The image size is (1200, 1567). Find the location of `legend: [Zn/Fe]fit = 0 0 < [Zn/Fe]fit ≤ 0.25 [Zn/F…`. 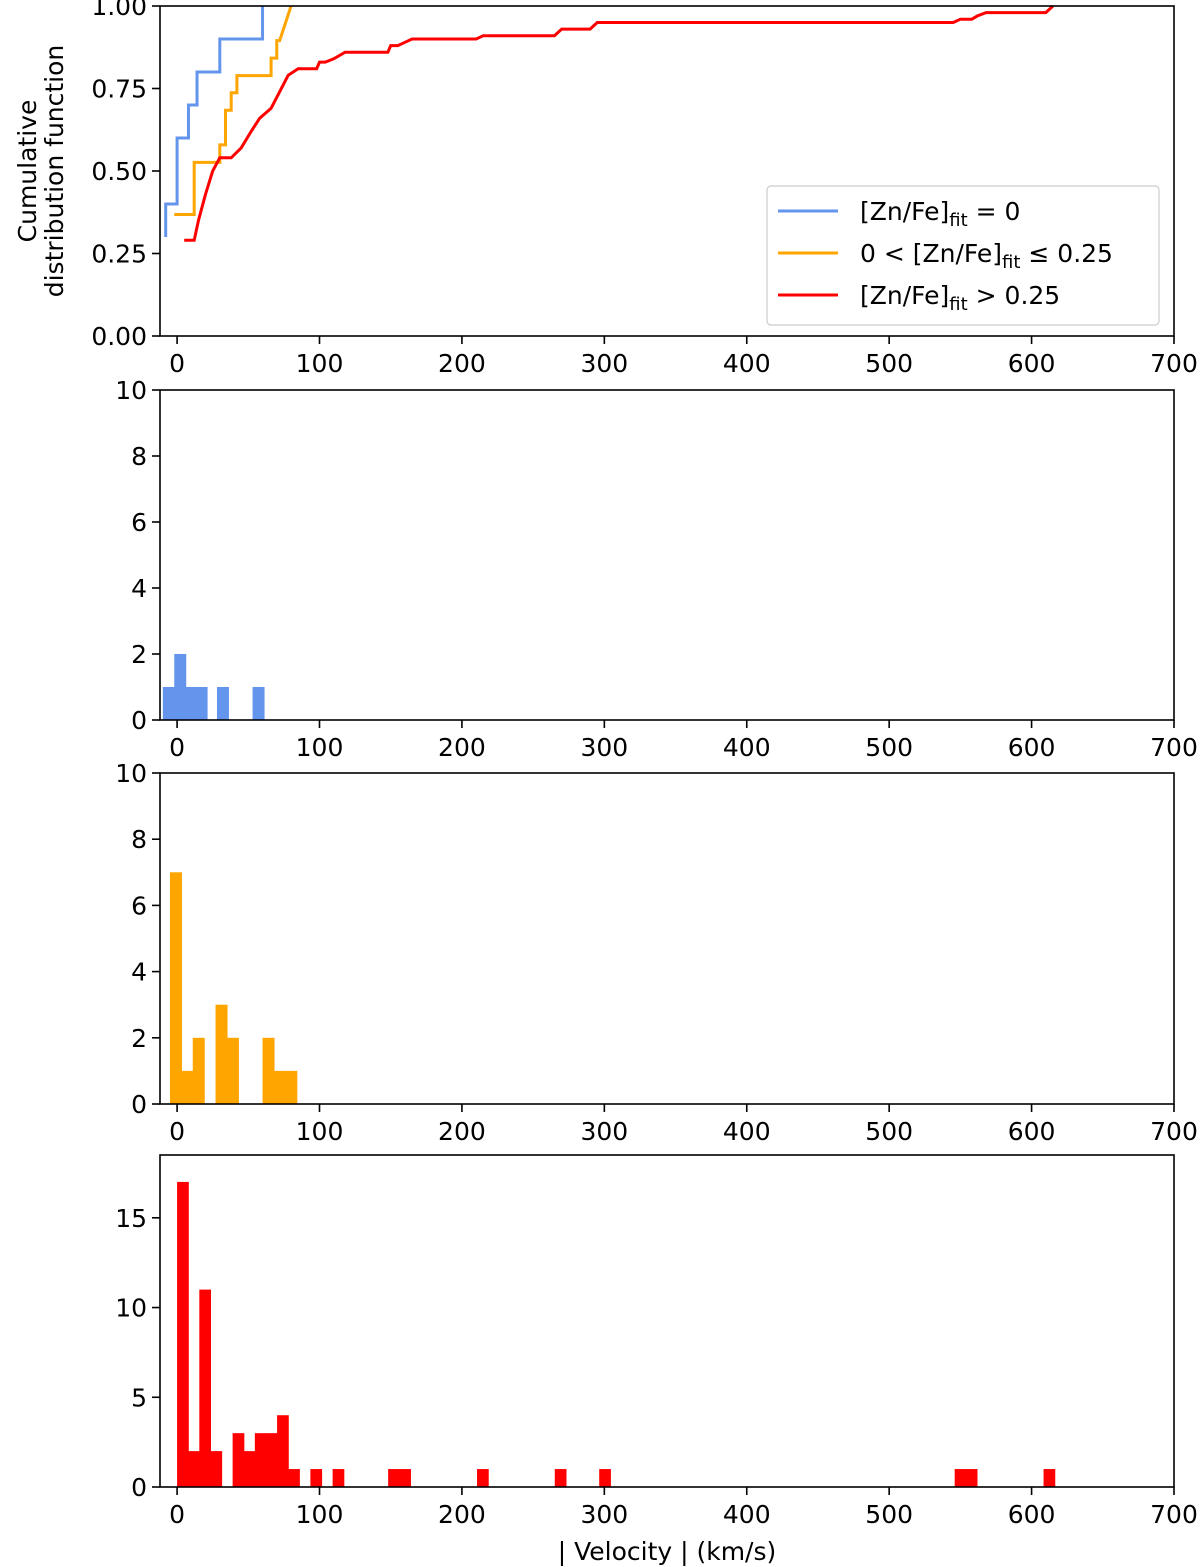

legend: [Zn/Fe]fit = 0 0 < [Zn/Fe]fit ≤ 0.25 [Zn/F… is located at coordinates (963, 255).